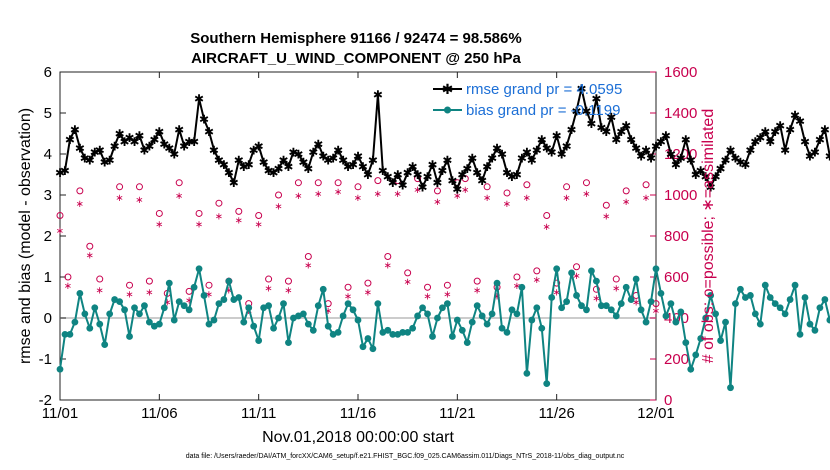 The height and width of the screenshot is (470, 830). I want to click on y-tick-label: 5, so click(48, 113).